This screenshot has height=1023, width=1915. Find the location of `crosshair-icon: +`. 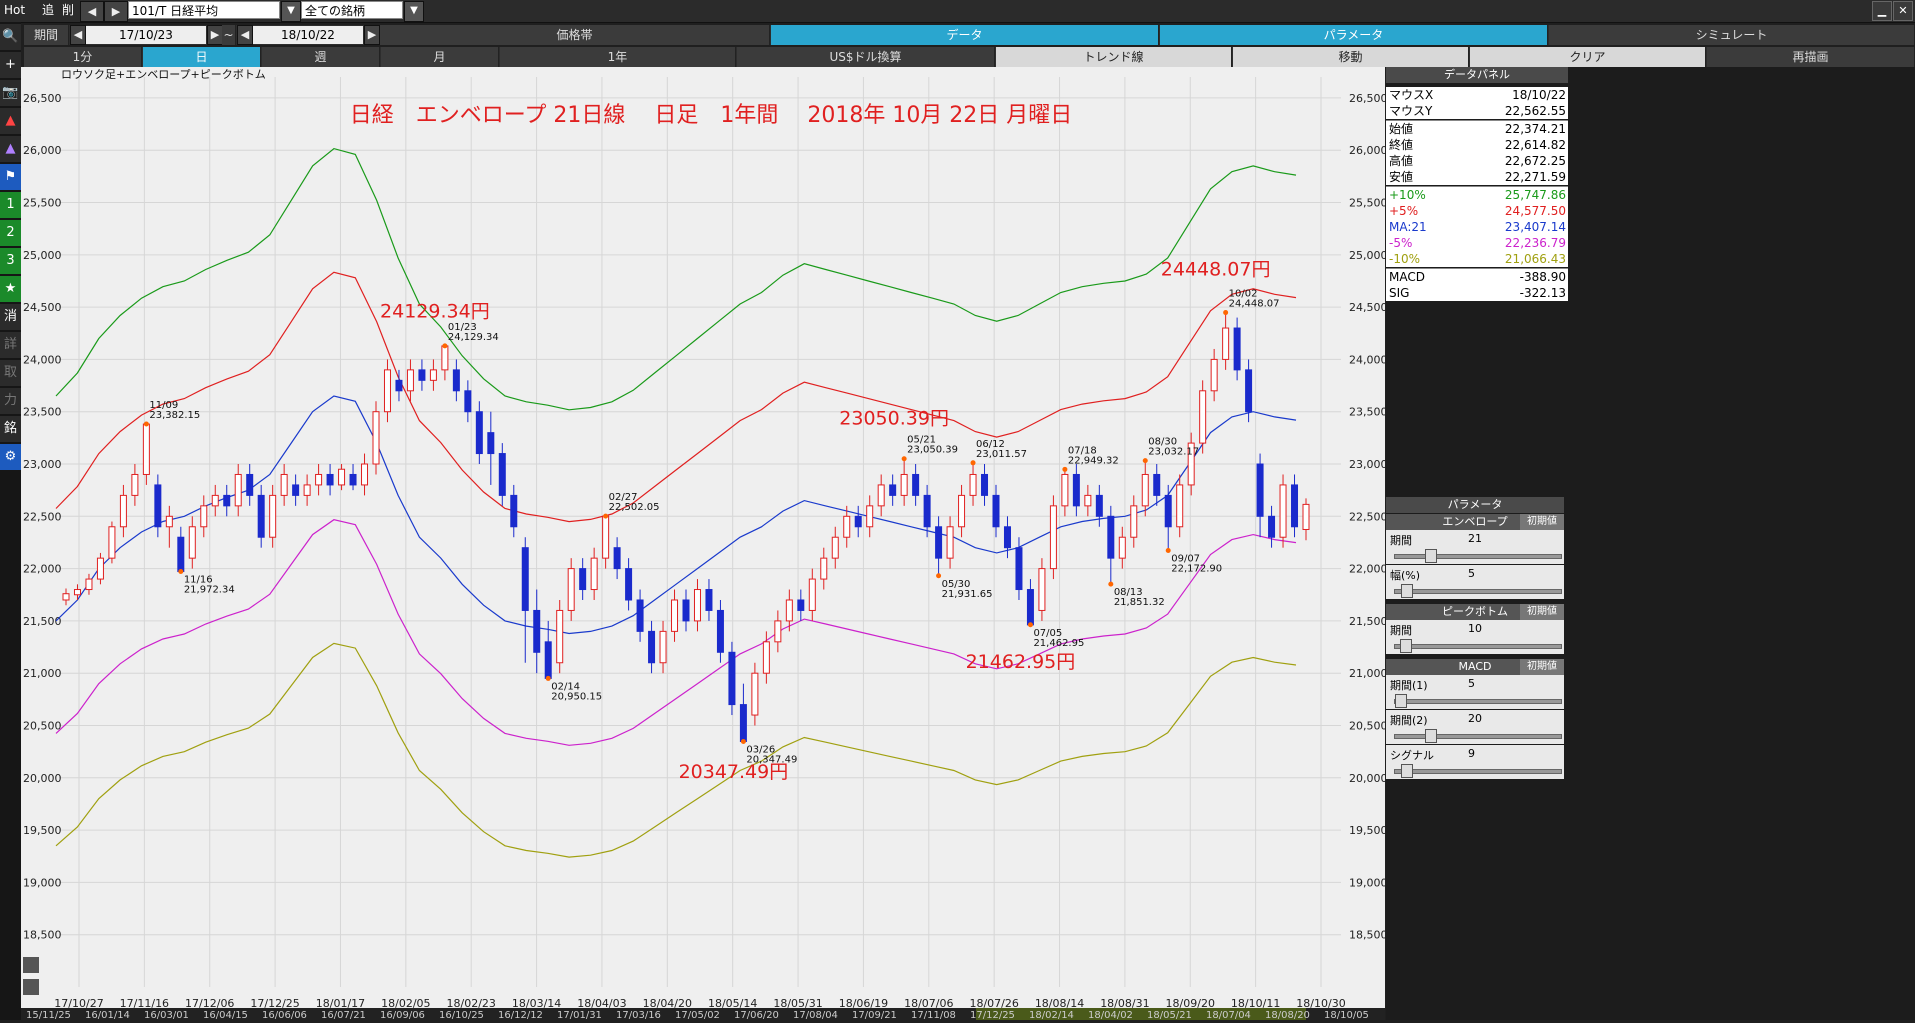

crosshair-icon: + is located at coordinates (10, 65).